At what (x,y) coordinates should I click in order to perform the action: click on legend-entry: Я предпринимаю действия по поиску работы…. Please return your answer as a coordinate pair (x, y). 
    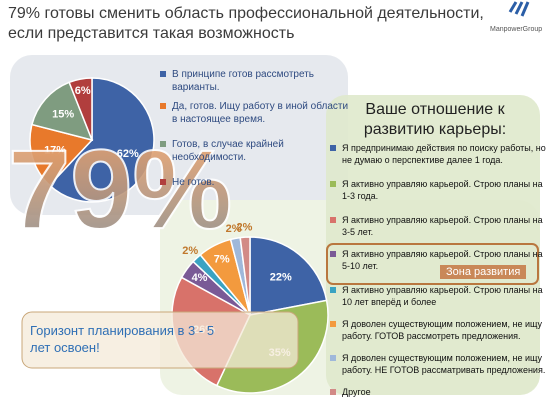
    Looking at the image, I should click on (438, 154).